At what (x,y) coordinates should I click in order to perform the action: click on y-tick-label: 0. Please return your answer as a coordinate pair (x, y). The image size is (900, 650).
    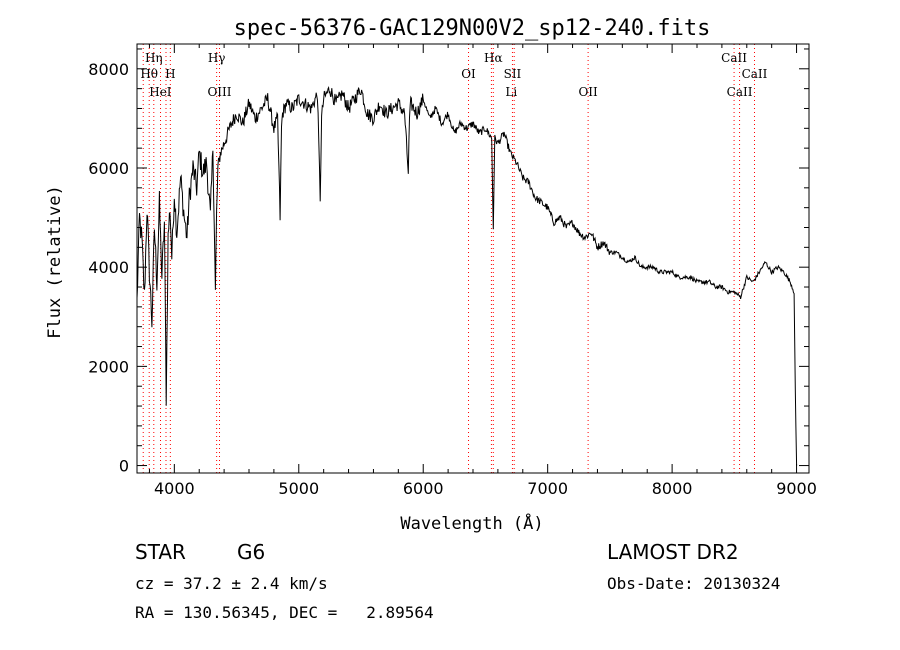
    Looking at the image, I should click on (124, 466).